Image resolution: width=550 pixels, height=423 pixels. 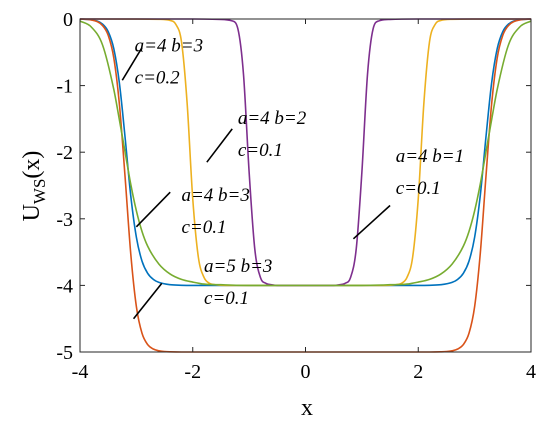 What do you see at coordinates (215, 195) in the screenshot?
I see `annotation-text-3: a=4 b=3` at bounding box center [215, 195].